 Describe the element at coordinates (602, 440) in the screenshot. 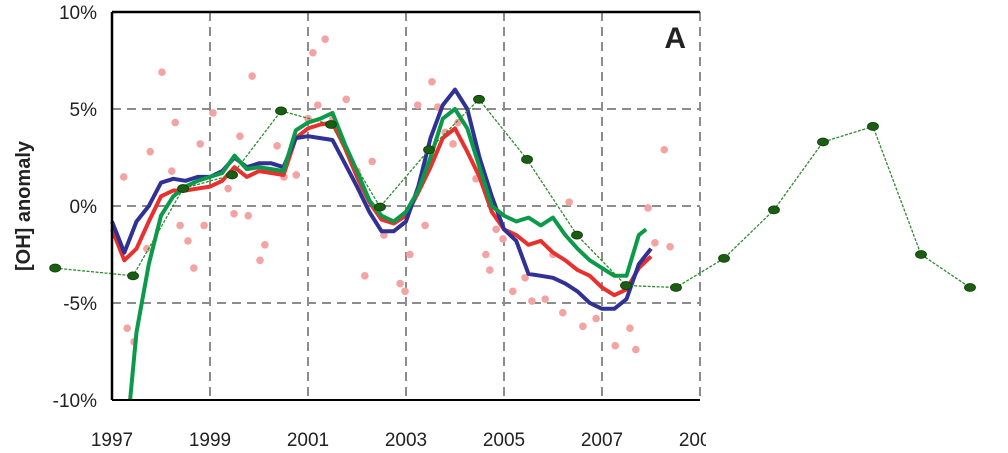

I see `x-tick-label: 2007` at that location.